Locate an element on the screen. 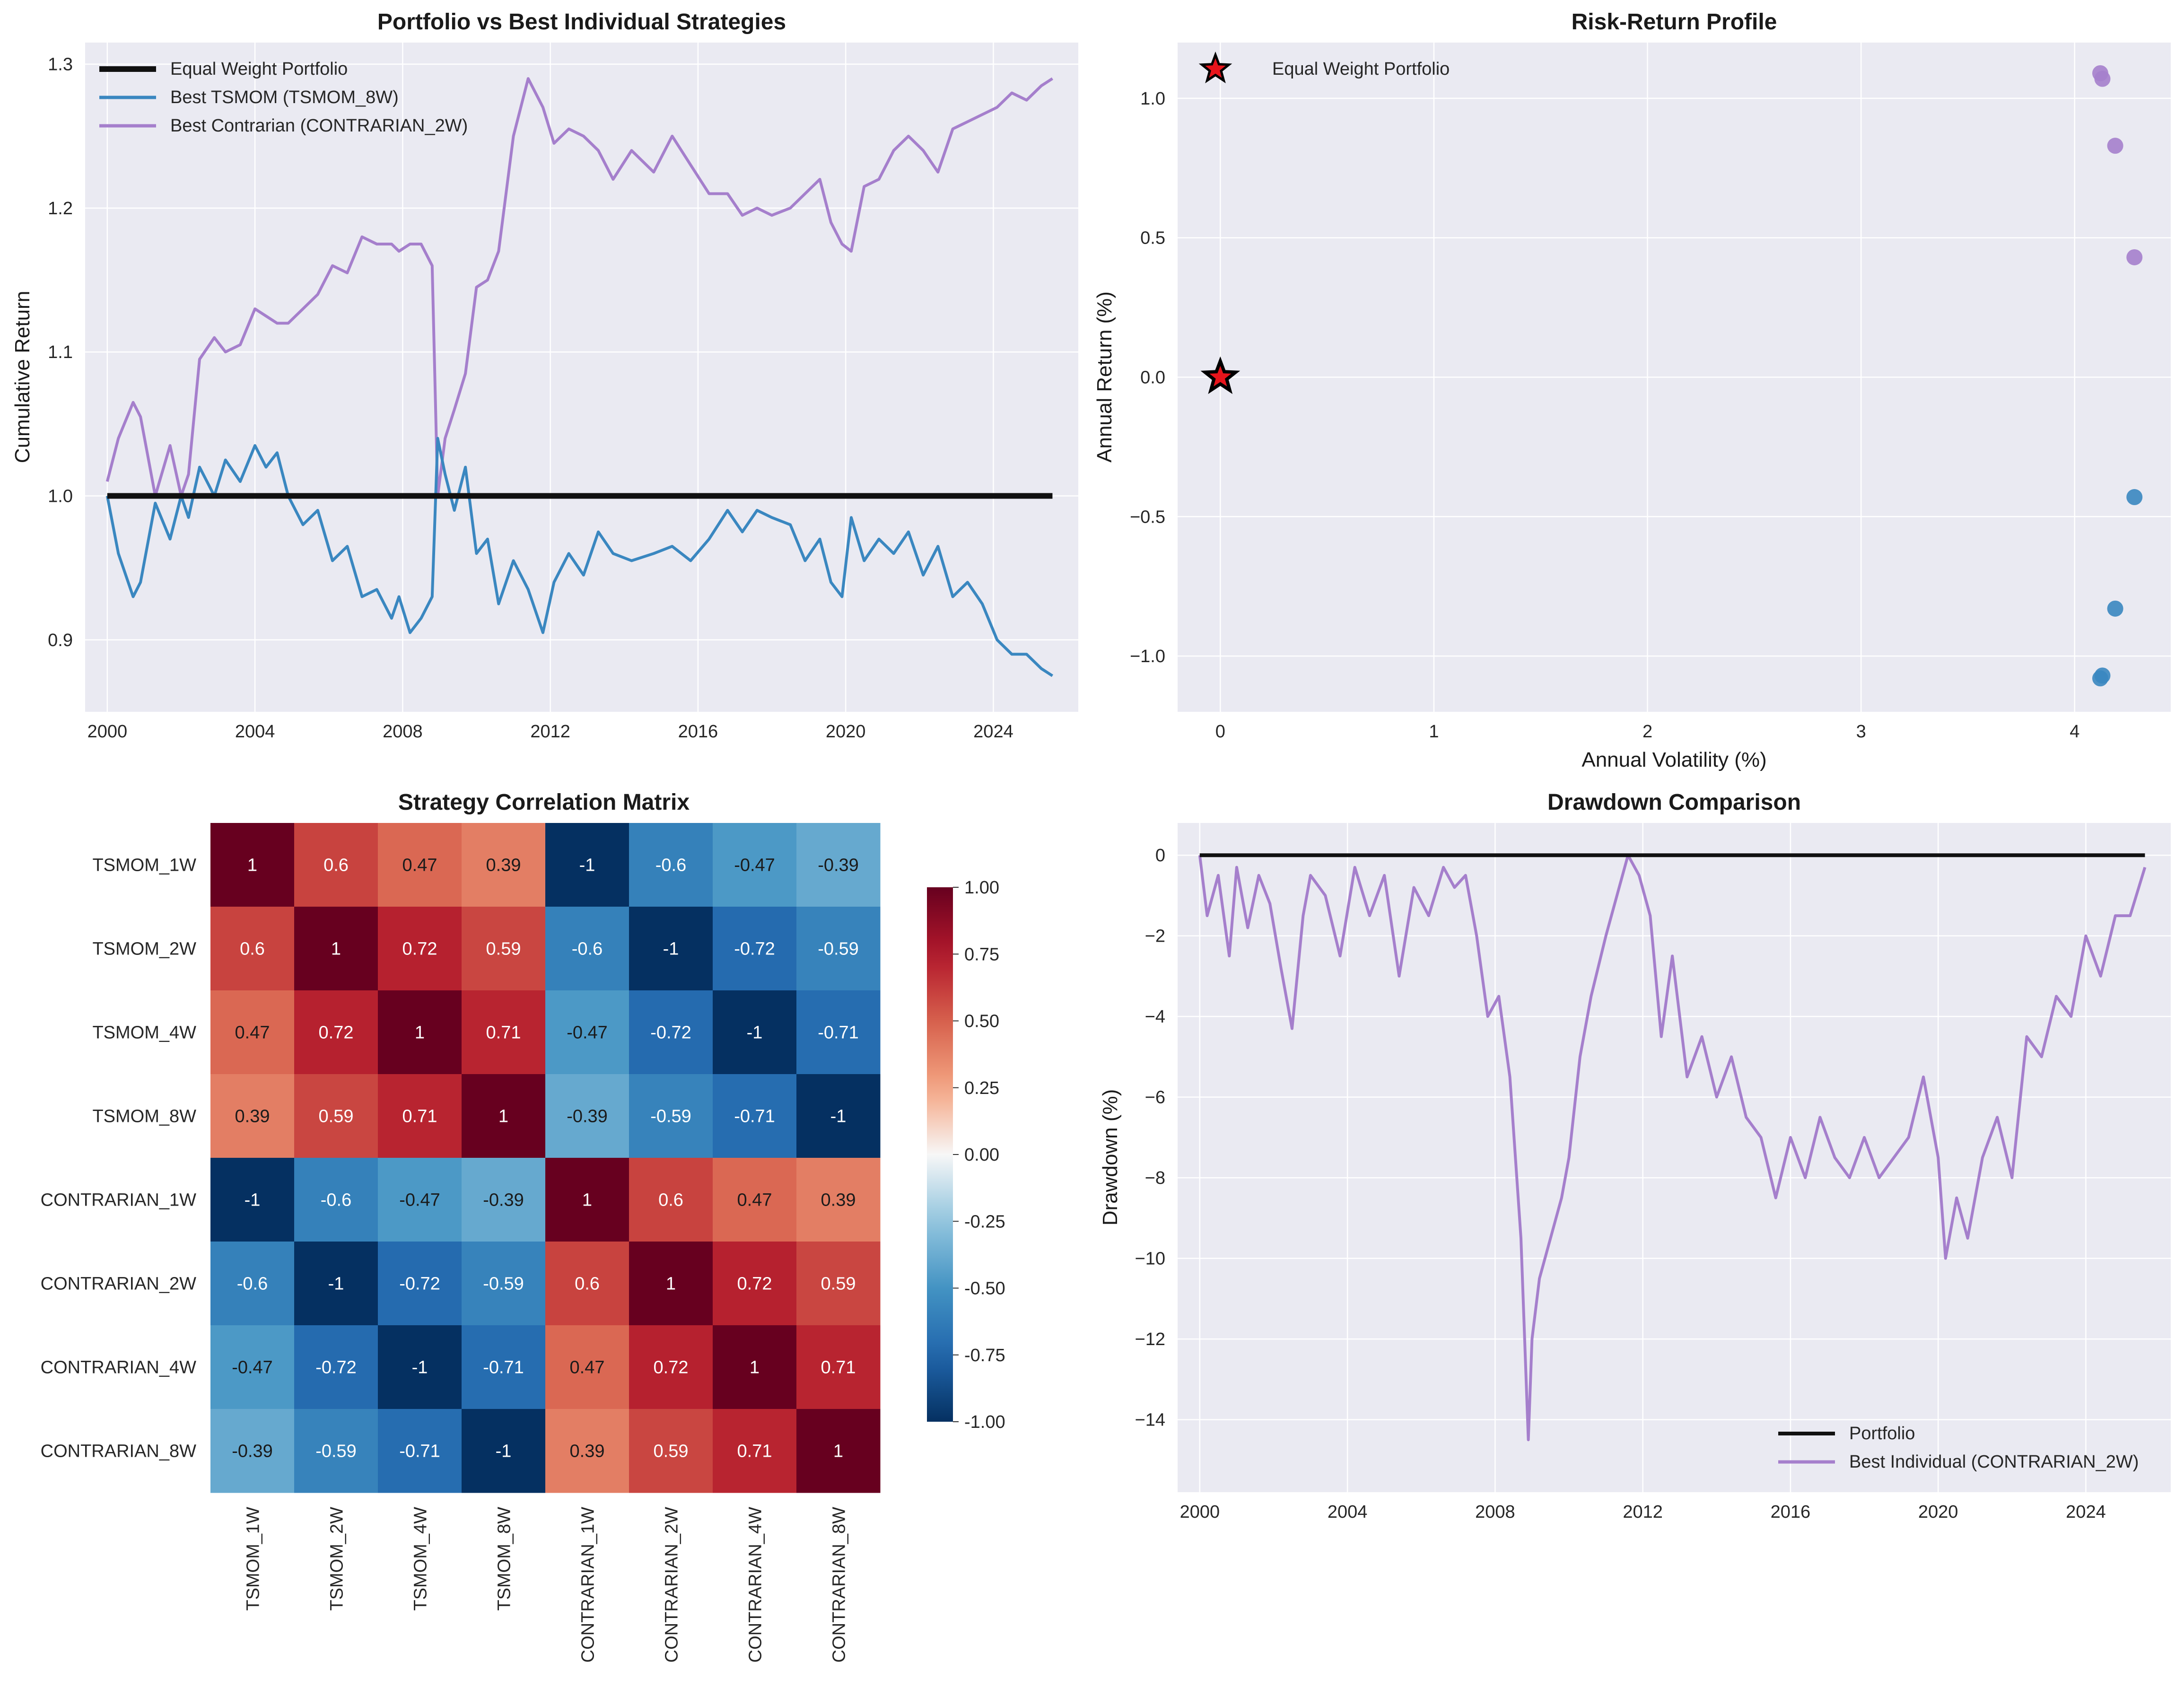 The image size is (2184, 1688). drawdown-title: Drawdown Comparison is located at coordinates (1674, 802).